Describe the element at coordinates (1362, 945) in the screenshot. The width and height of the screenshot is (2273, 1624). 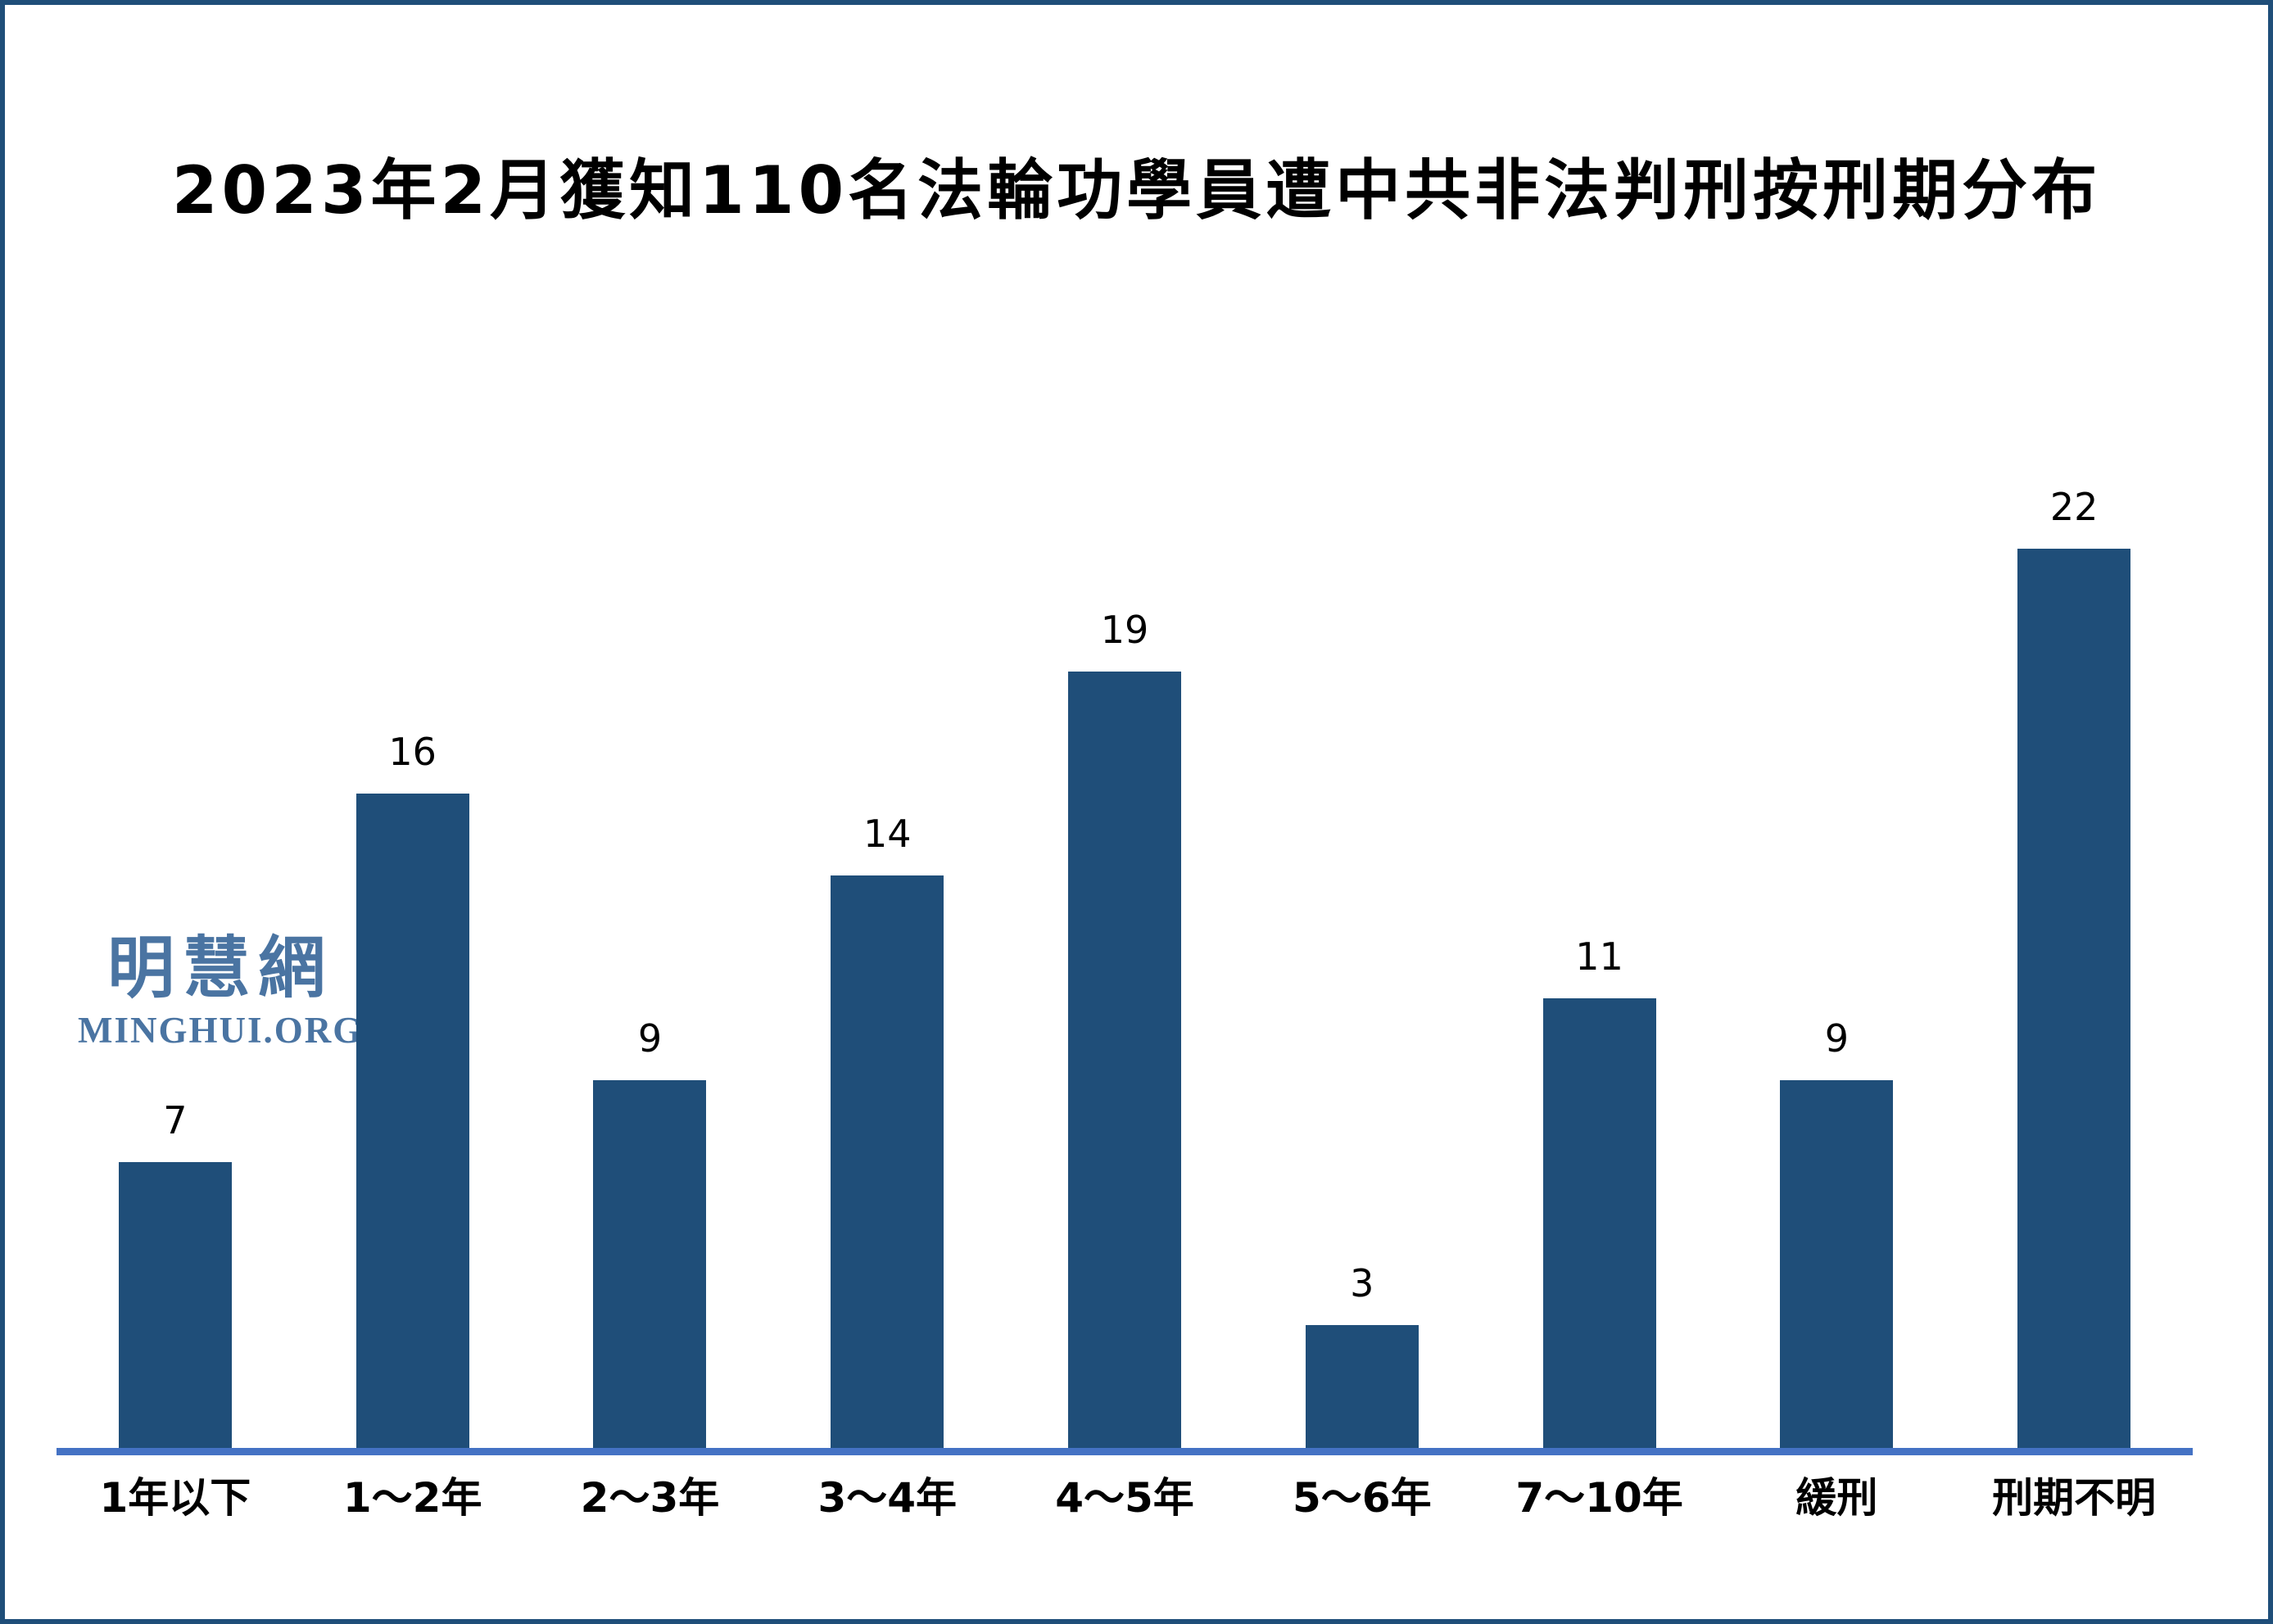
I see `bar-slot: 3` at that location.